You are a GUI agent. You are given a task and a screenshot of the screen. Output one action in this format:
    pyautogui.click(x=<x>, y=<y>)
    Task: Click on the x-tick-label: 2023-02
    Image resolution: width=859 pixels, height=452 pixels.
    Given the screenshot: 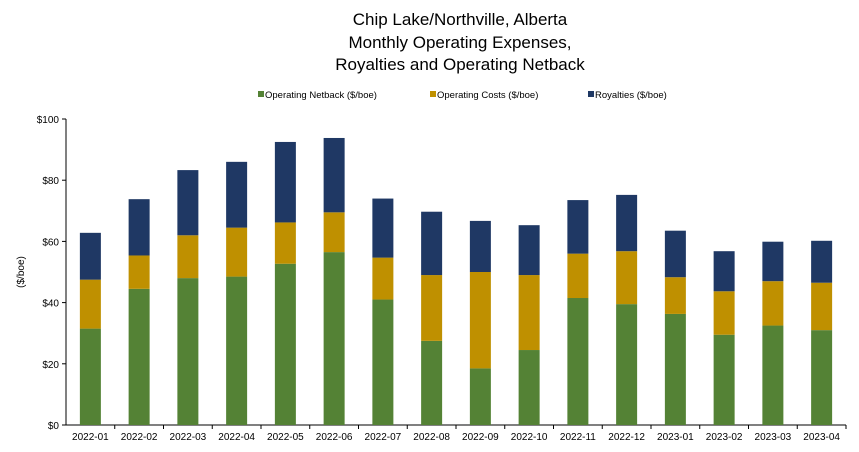 What is the action you would take?
    pyautogui.click(x=724, y=437)
    